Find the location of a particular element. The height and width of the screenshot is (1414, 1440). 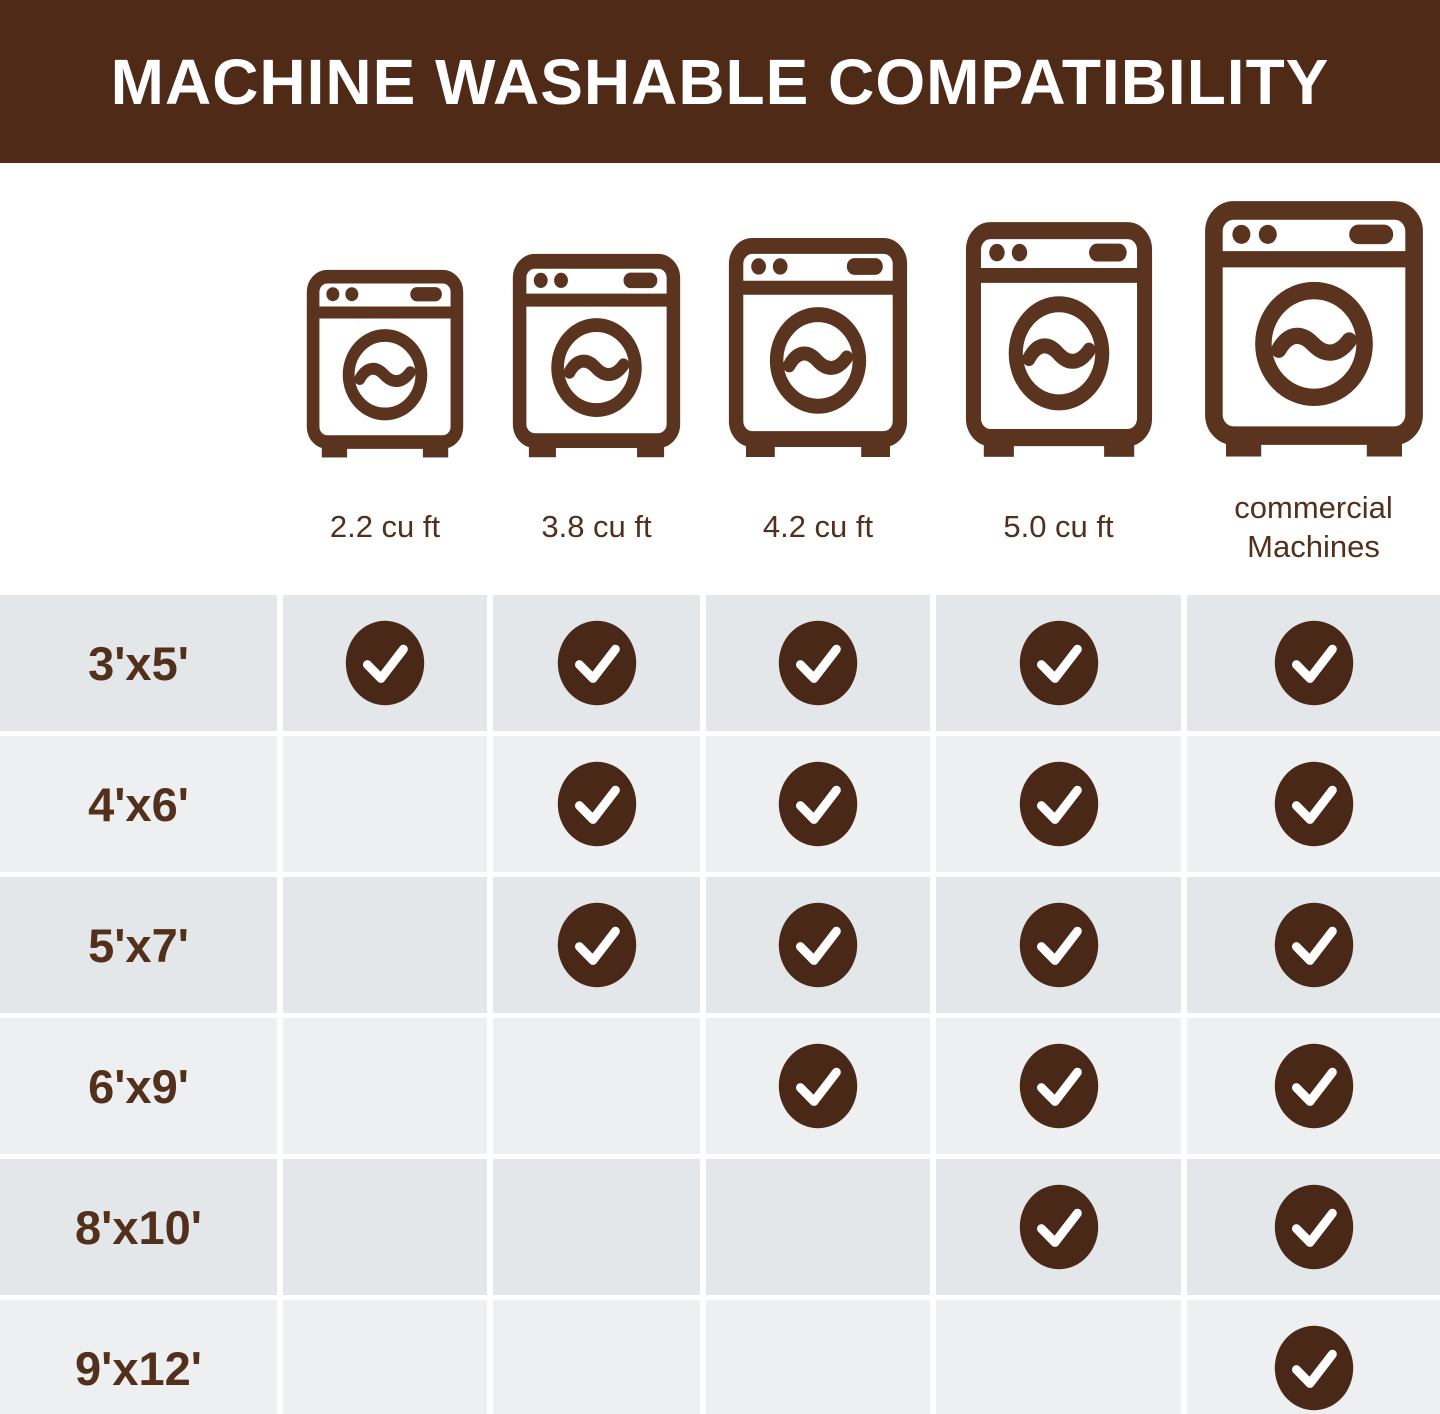

washer-capacity-label: 5.0 cu ft is located at coordinates (1058, 527).